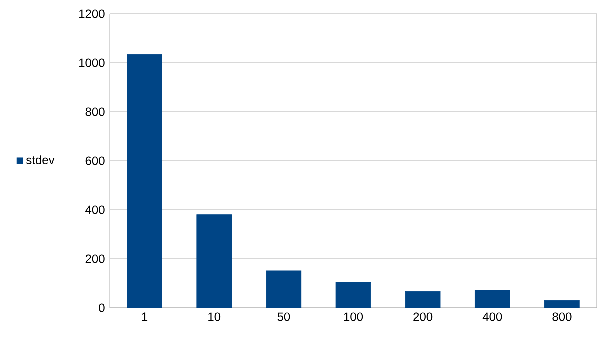 The image size is (608, 339). What do you see at coordinates (284, 317) in the screenshot?
I see `x-tick-label: 50` at bounding box center [284, 317].